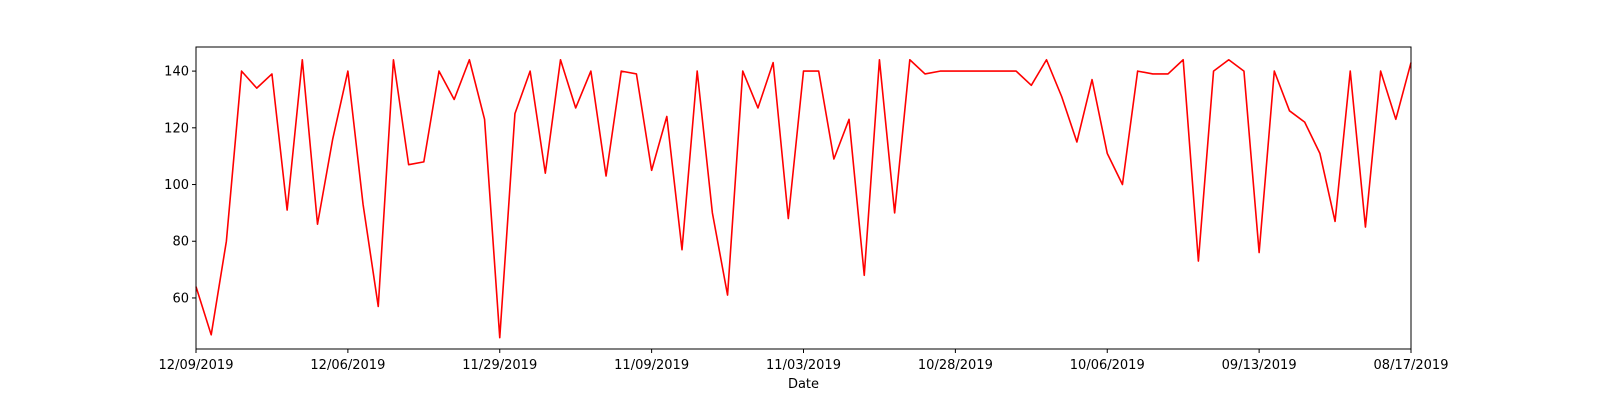 The image size is (1600, 400). I want to click on x-tick-label: 08/17/2019, so click(1411, 365).